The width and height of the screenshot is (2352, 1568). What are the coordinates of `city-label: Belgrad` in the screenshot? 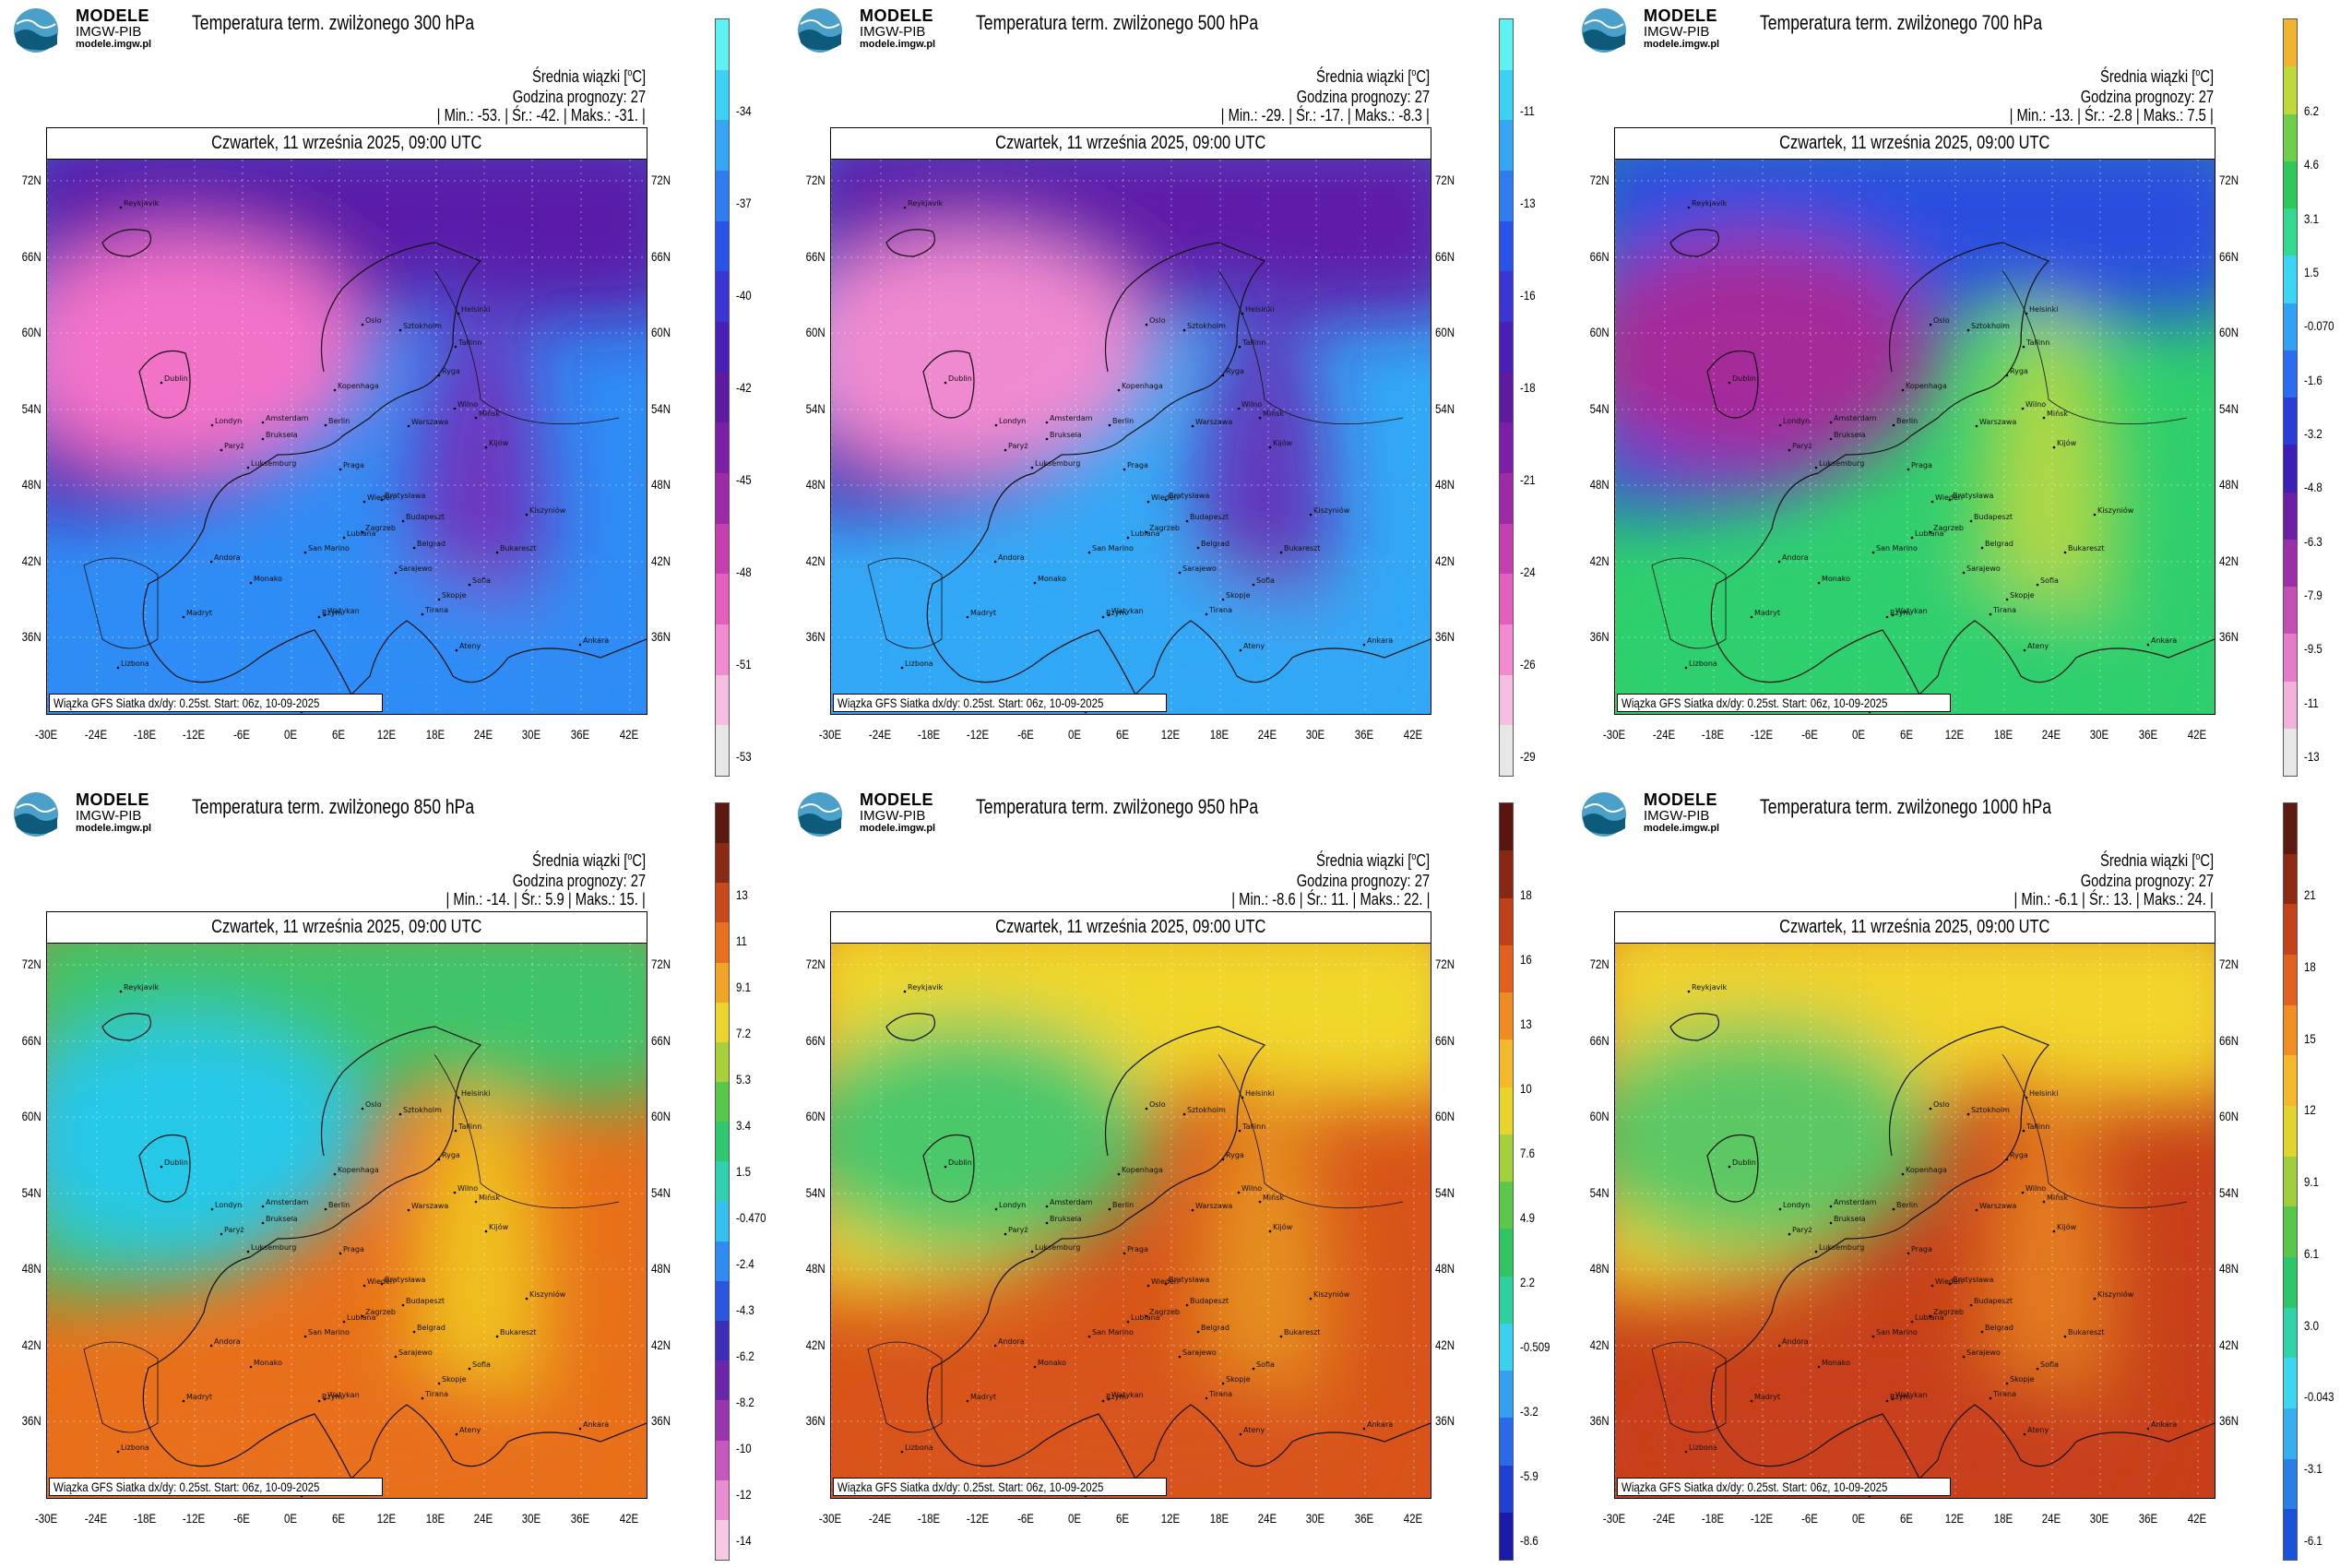 It's located at (1999, 1328).